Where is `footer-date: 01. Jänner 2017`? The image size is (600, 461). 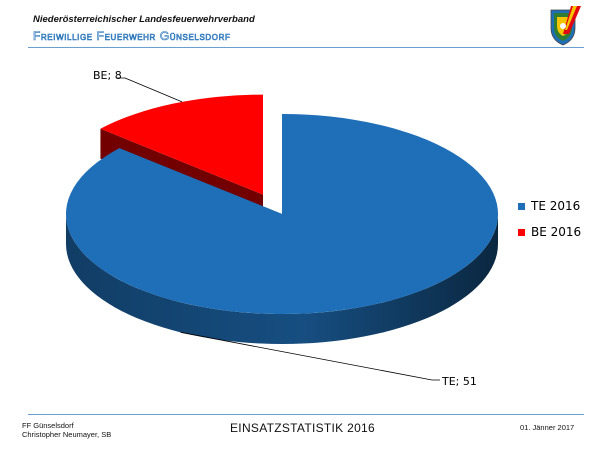 footer-date: 01. Jänner 2017 is located at coordinates (547, 427).